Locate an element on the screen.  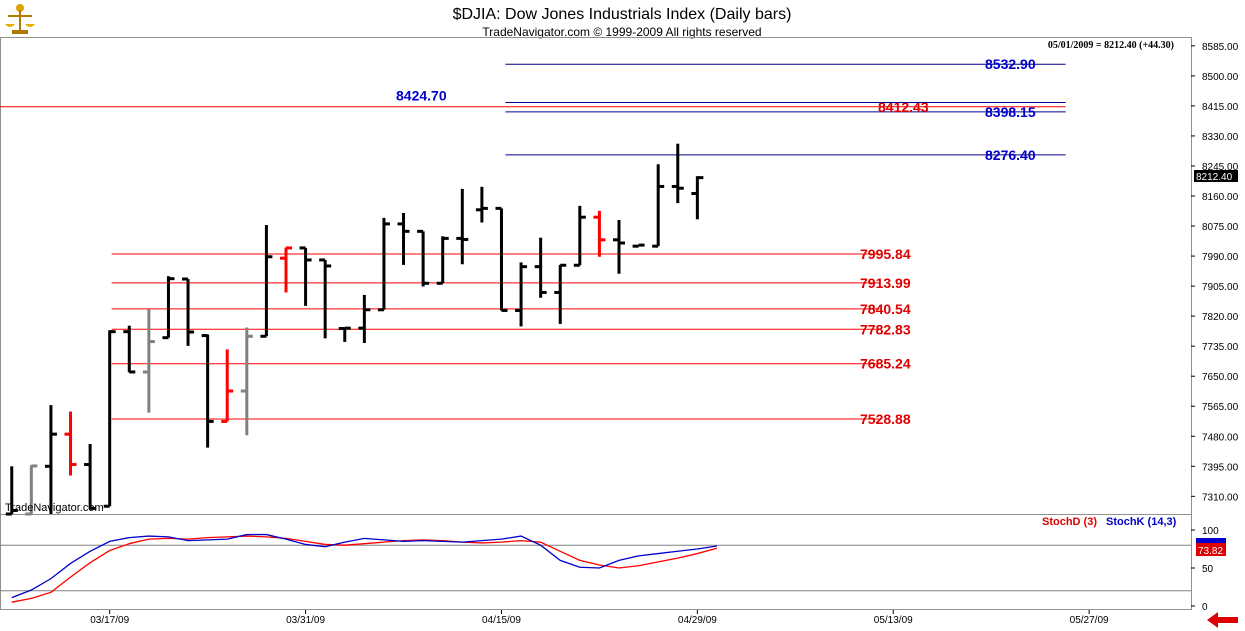
price-tick-label: 7990.00 is located at coordinates (1220, 257).